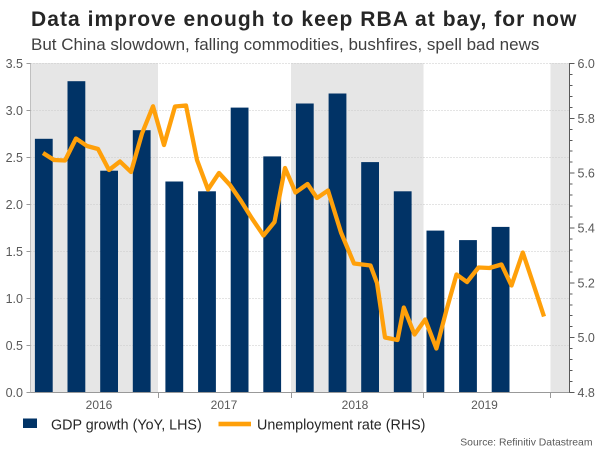 This screenshot has width=600, height=455. Describe the element at coordinates (224, 405) in the screenshot. I see `svg-text: 2017` at that location.